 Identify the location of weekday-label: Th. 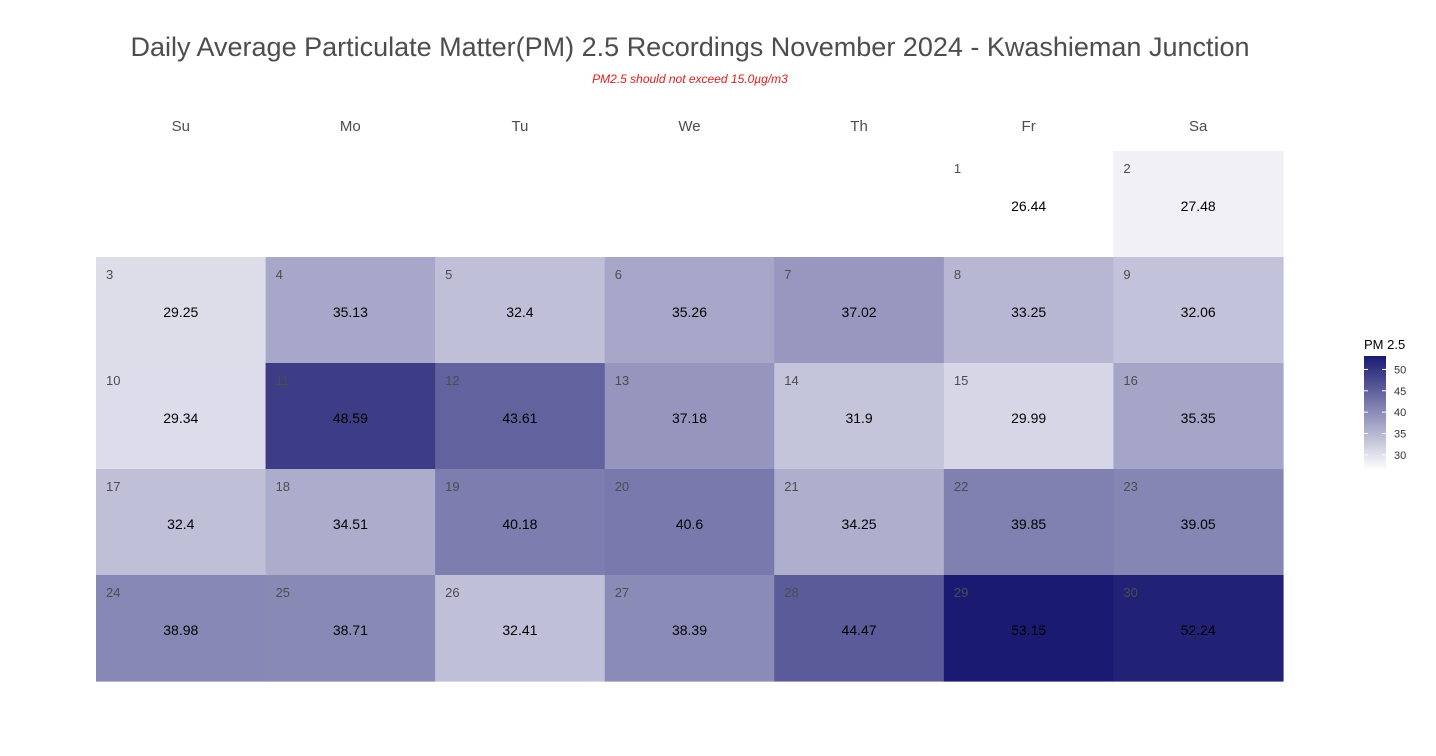
(859, 126).